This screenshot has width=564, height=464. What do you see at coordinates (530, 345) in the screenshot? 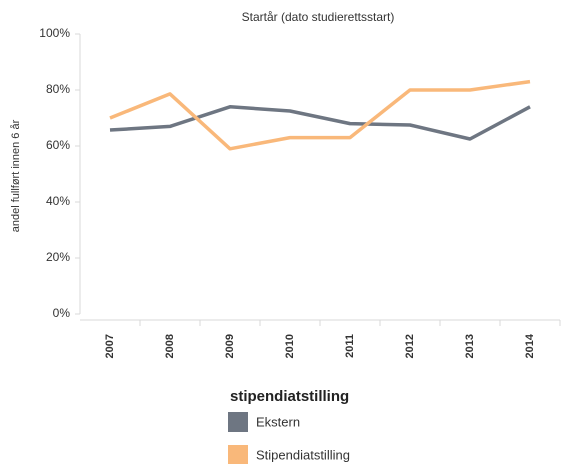
I see `x-tick-label: 2014` at bounding box center [530, 345].